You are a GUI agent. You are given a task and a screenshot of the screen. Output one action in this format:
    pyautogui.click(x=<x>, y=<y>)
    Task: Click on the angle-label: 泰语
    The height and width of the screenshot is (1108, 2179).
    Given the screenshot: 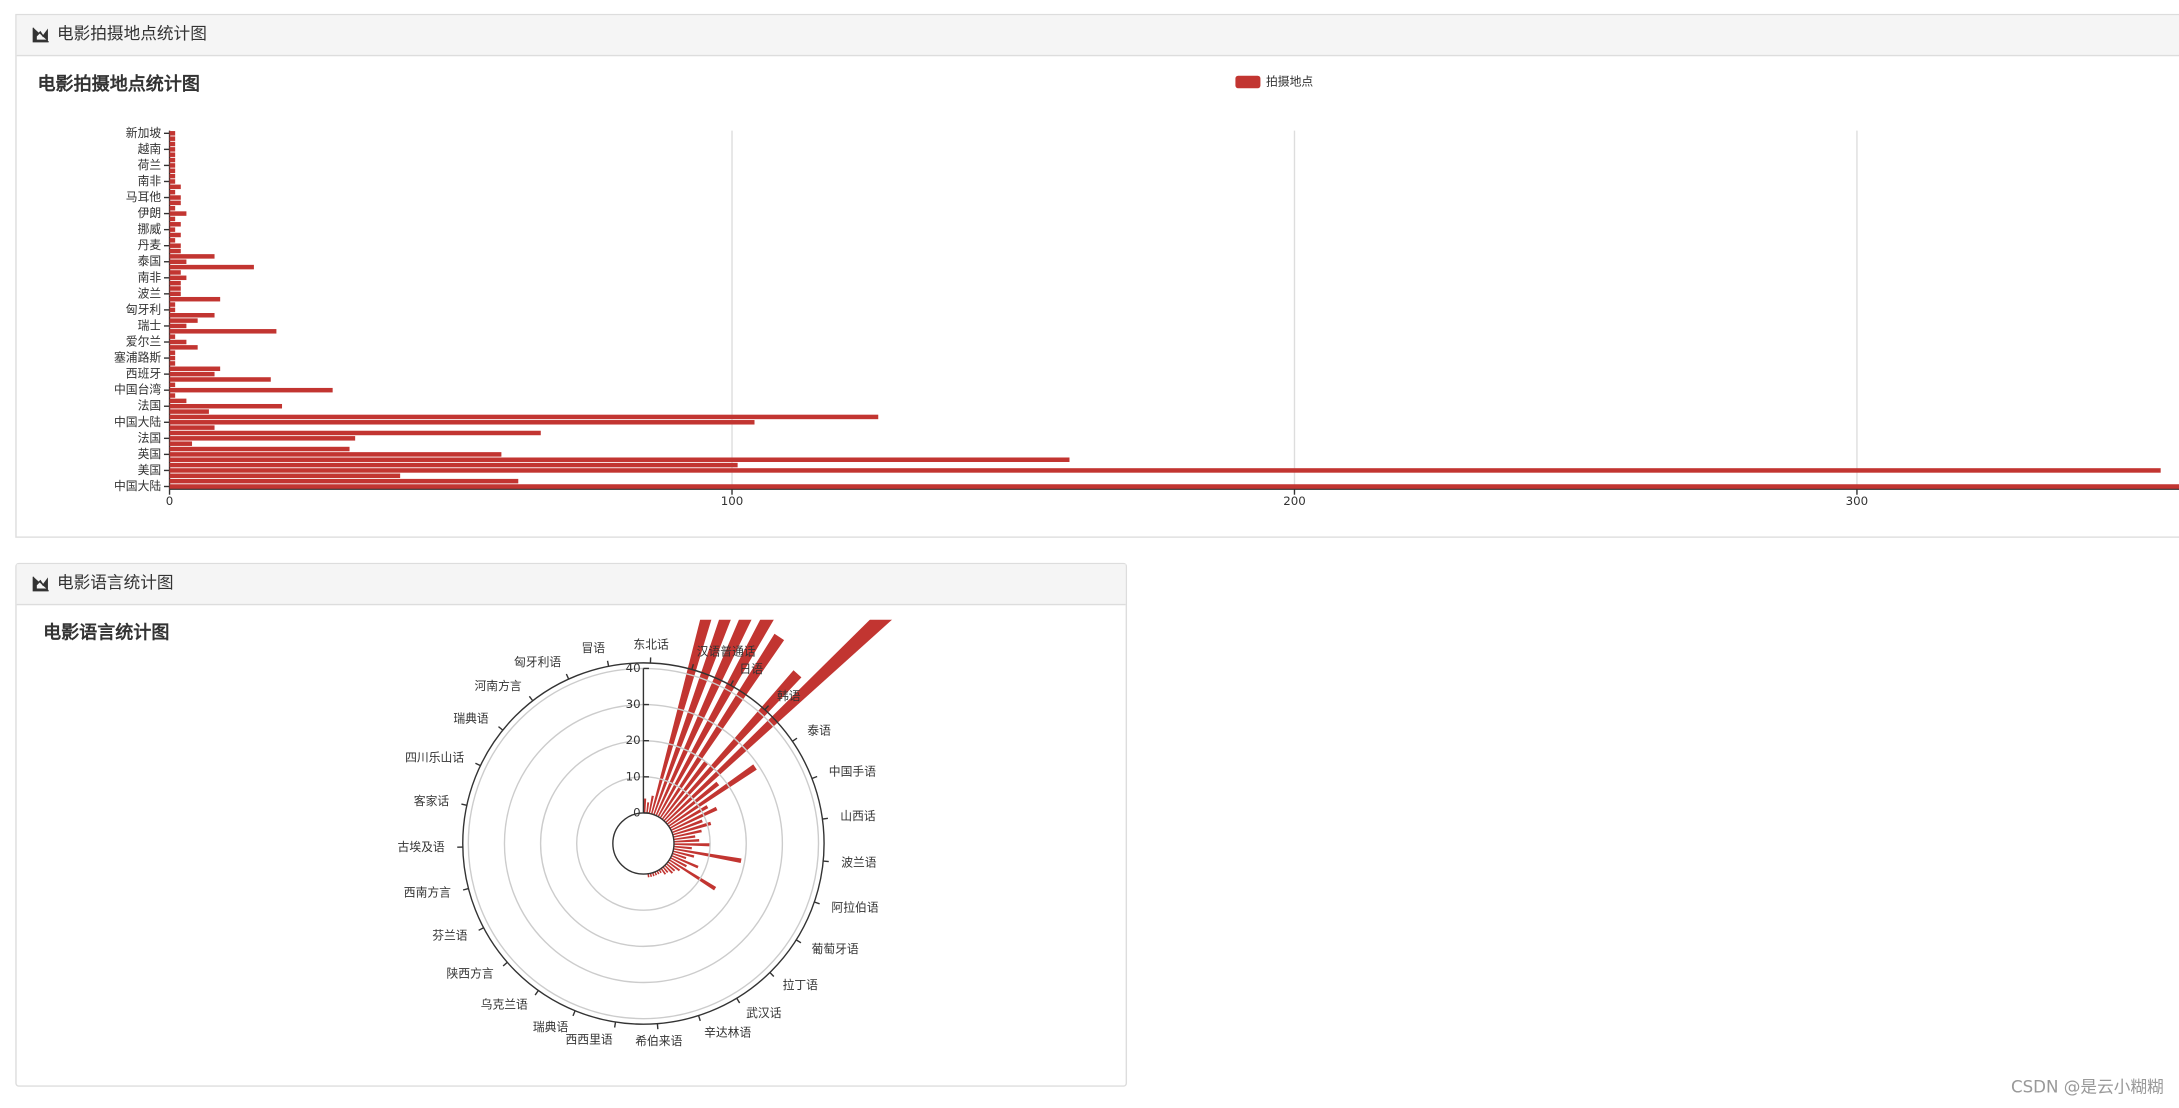 What is the action you would take?
    pyautogui.click(x=819, y=731)
    